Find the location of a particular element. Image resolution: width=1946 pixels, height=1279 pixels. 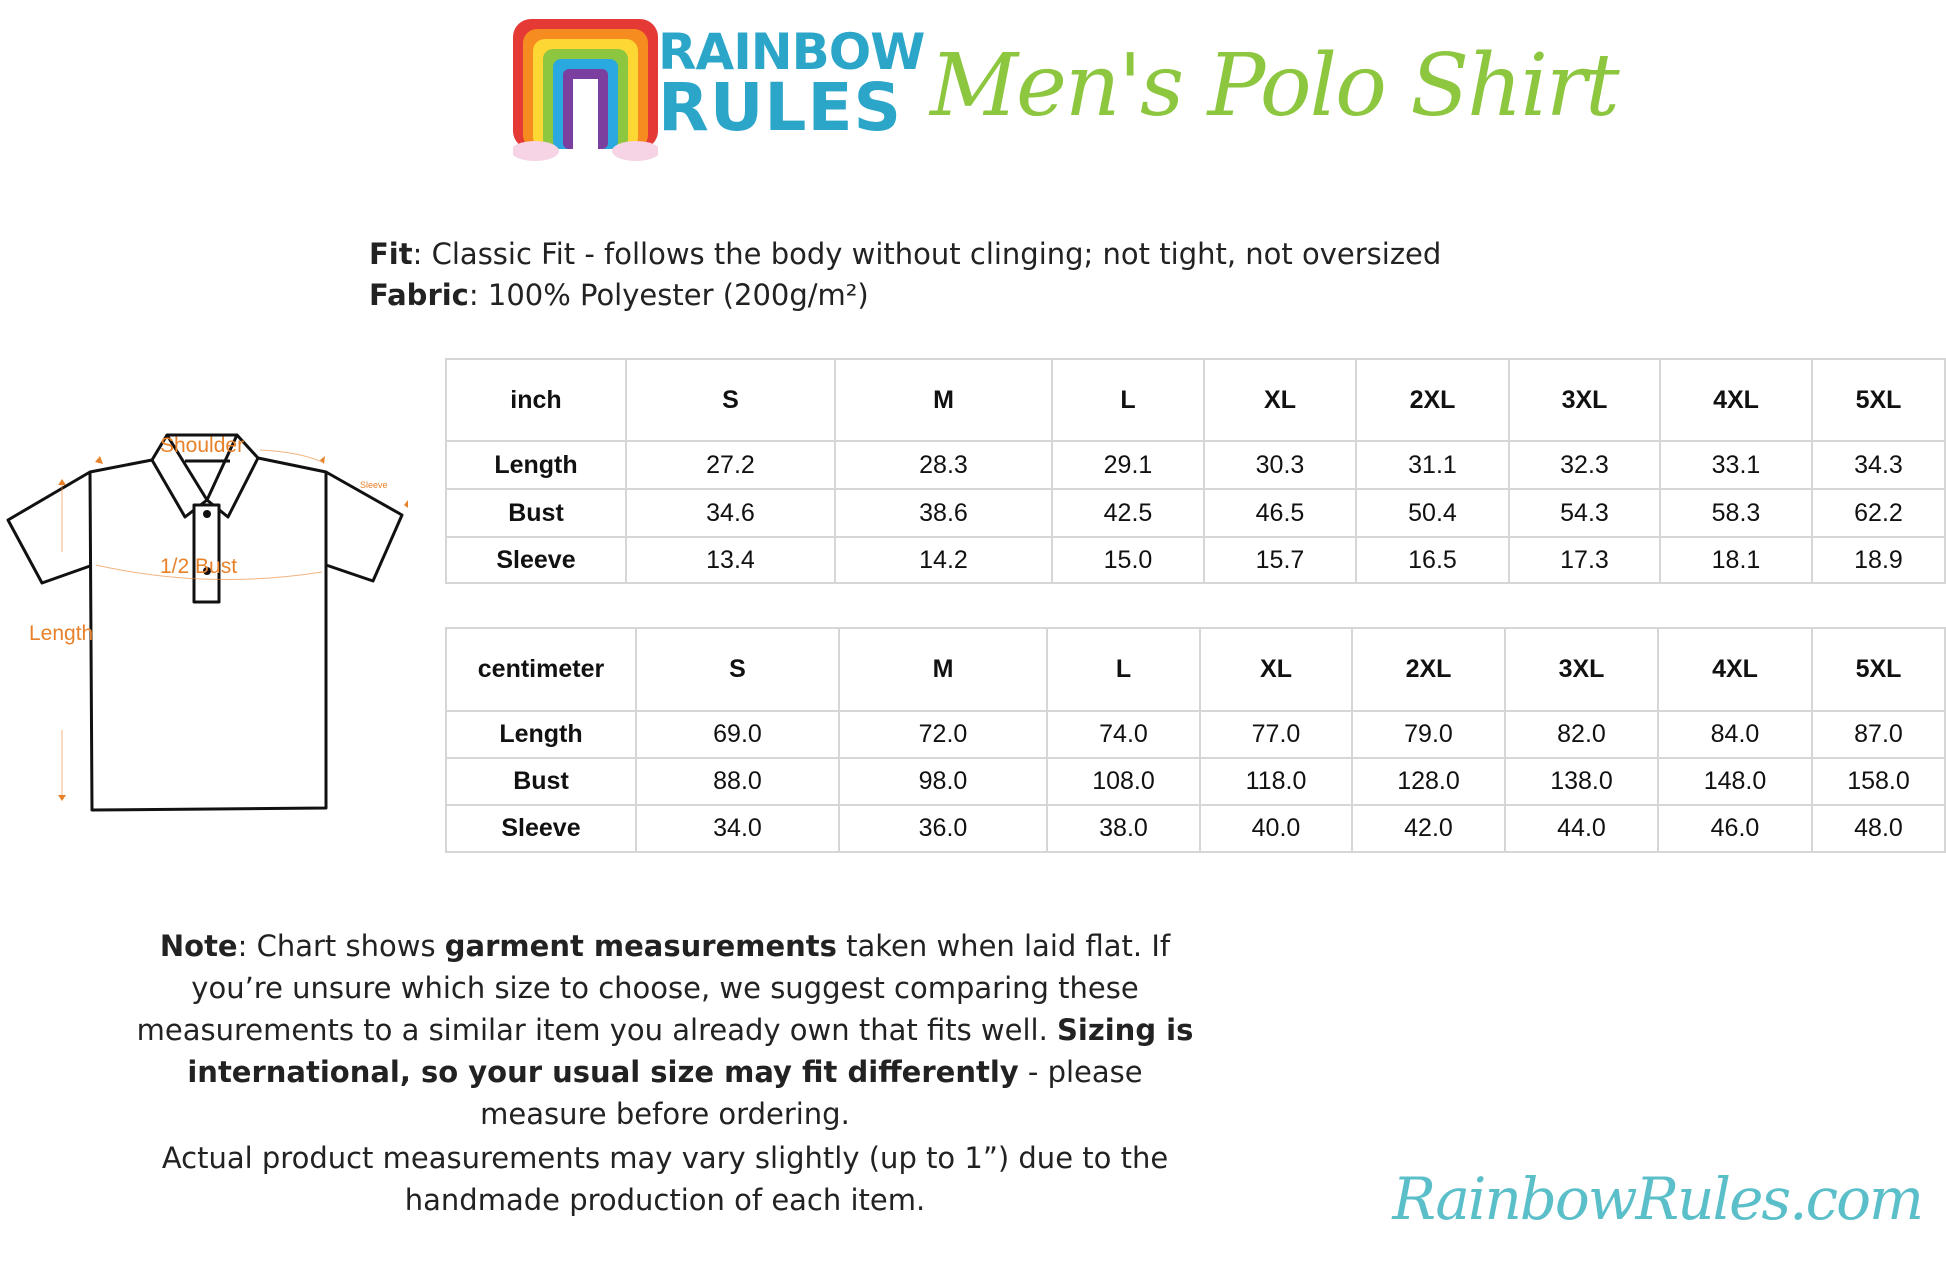

cell: 36.0 is located at coordinates (943, 828).